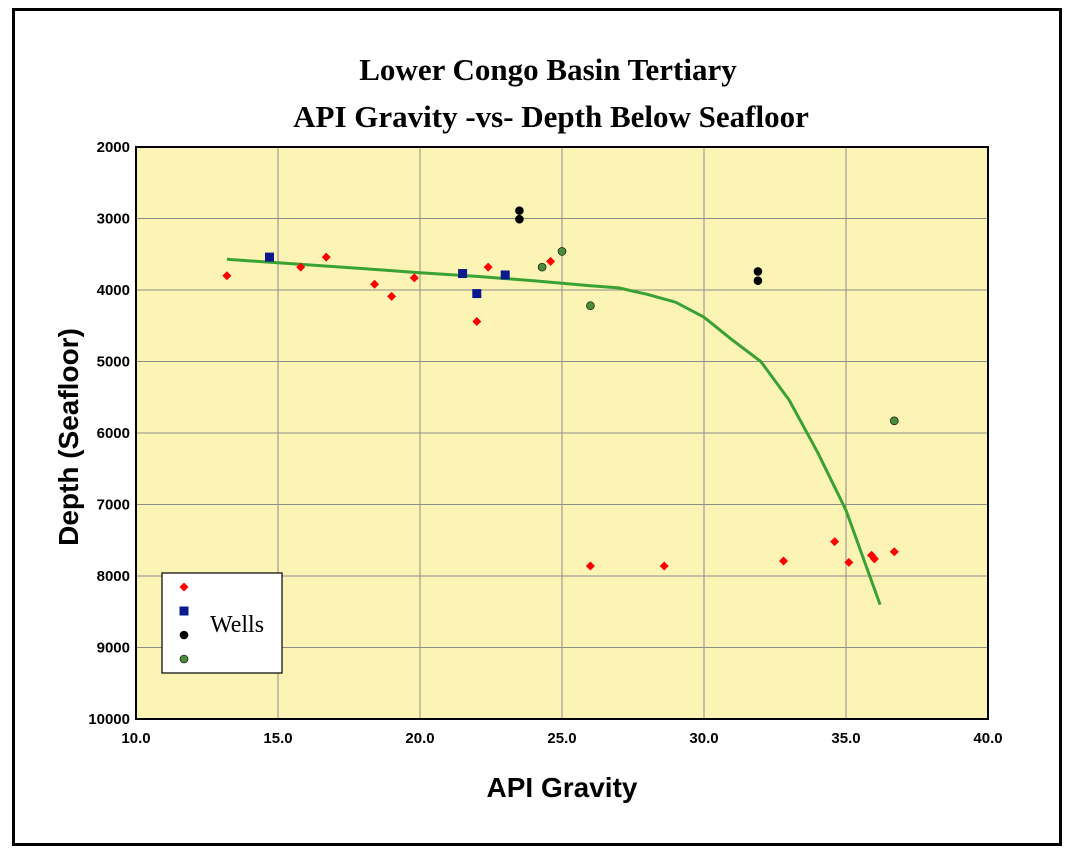  What do you see at coordinates (113, 505) in the screenshot?
I see `y-tick-label: 7000` at bounding box center [113, 505].